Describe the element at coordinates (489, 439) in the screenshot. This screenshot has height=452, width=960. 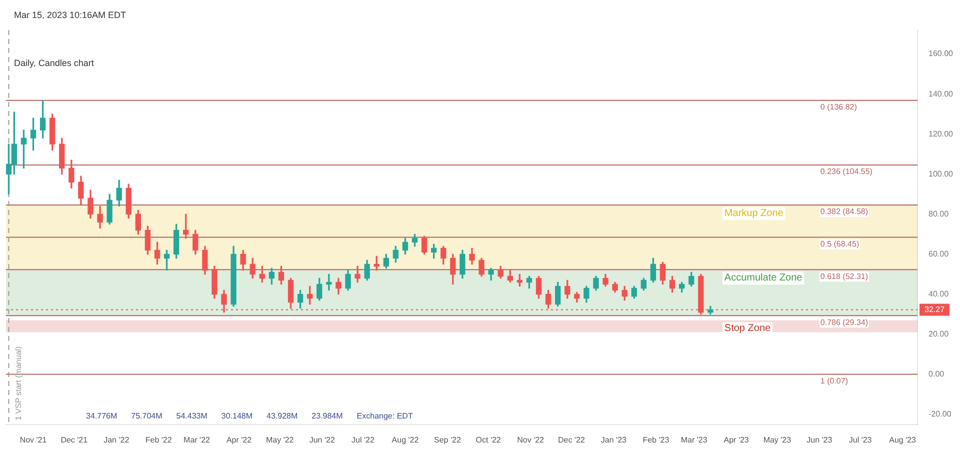
I see `x-tick-label: Oct '22` at that location.